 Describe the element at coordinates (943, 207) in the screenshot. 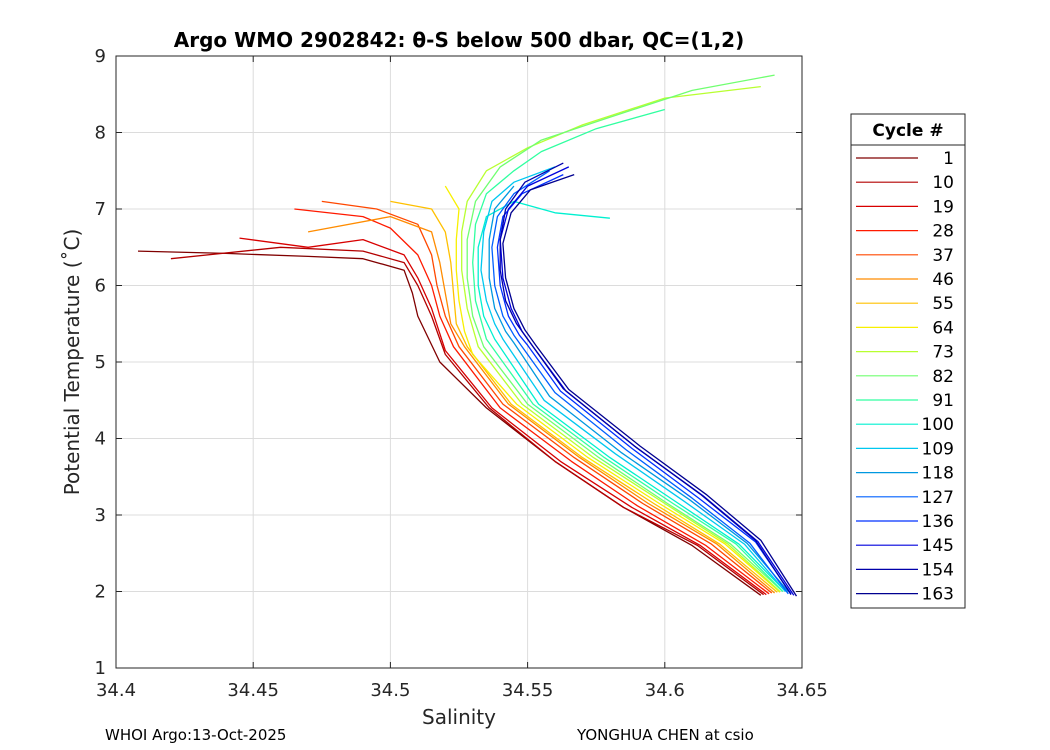

I see `legend-label-19: 19` at that location.